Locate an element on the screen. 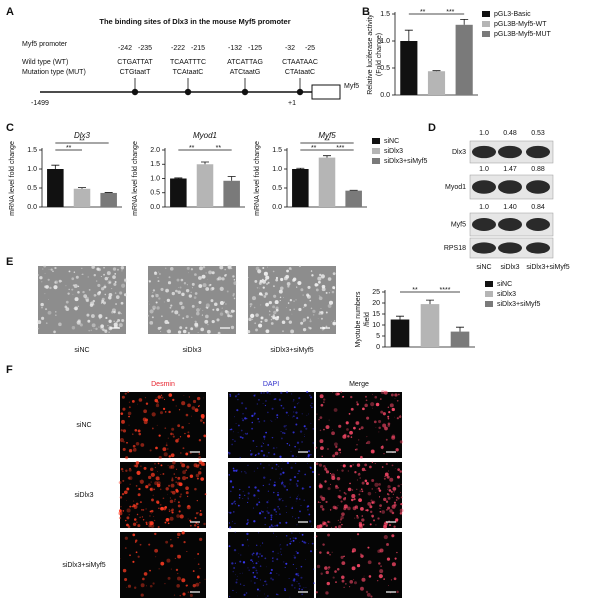 Image resolution: width=592 pixels, height=600 pixels. y-tick-label: 0.5 is located at coordinates (32, 188).